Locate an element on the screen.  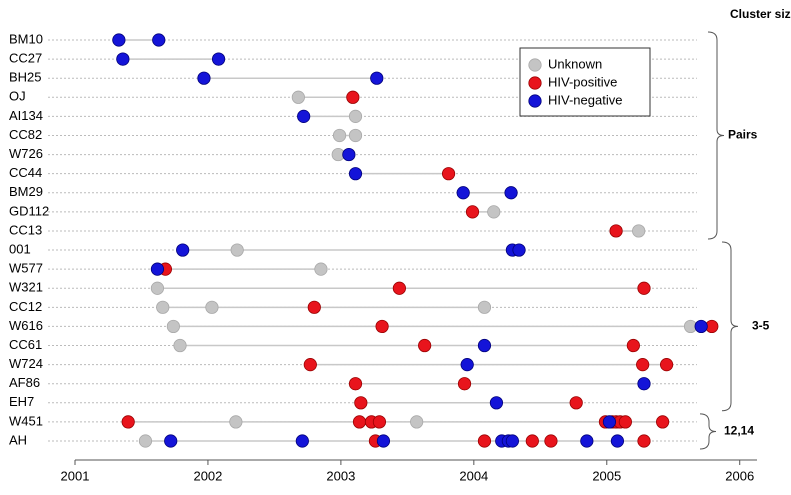
group-label: Pairs is located at coordinates (743, 135).